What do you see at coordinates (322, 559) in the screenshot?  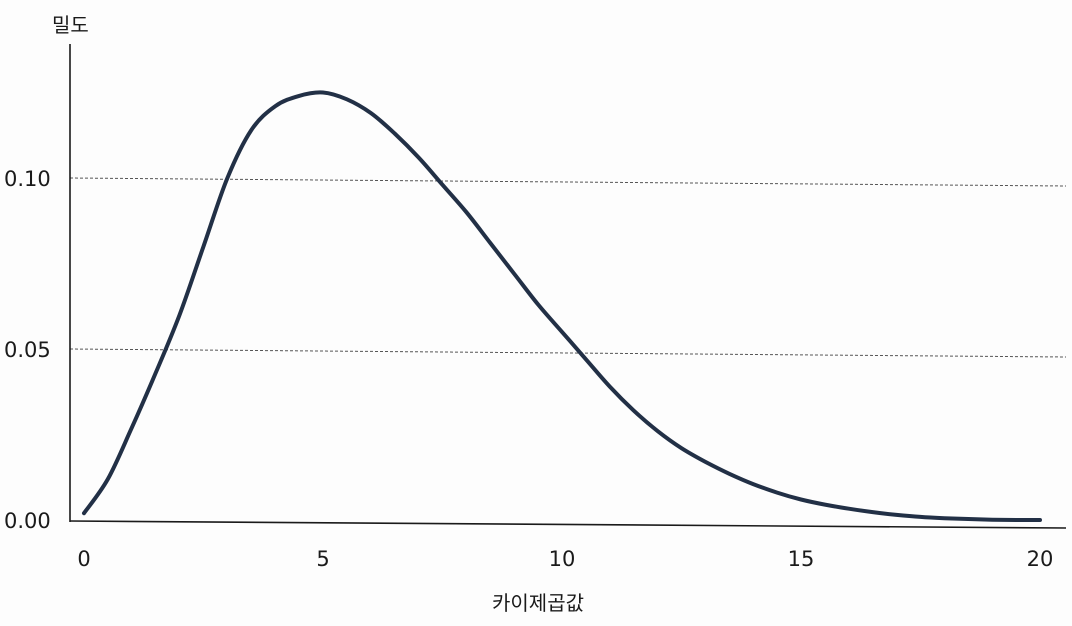 I see `x-tick-label: 5` at bounding box center [322, 559].